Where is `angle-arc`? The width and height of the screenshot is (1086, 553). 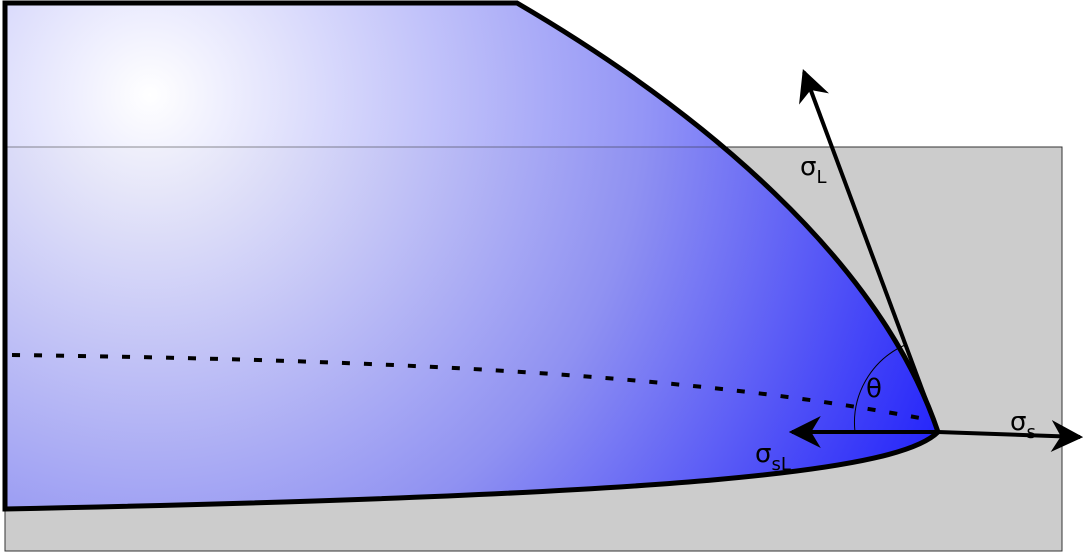 angle-arc is located at coordinates (880, 388).